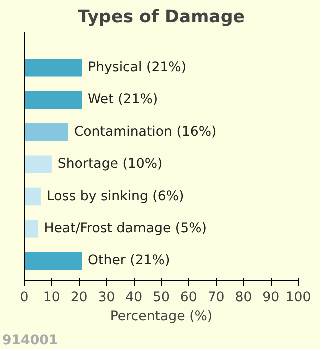  I want to click on x-tick-label: 20, so click(79, 298).